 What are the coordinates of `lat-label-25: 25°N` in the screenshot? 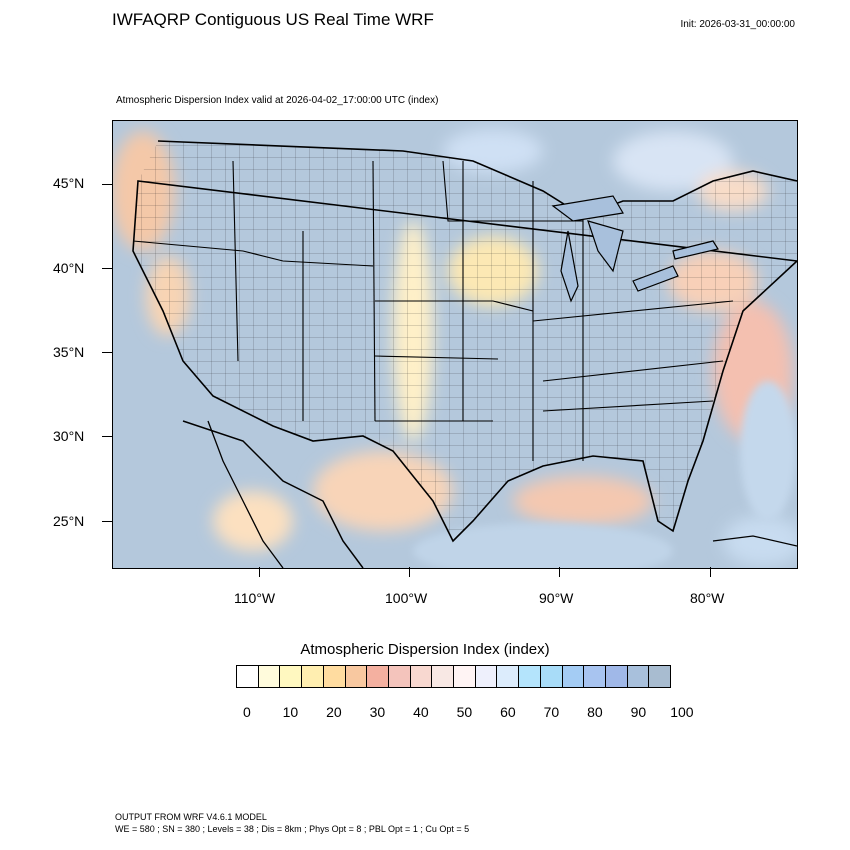 It's located at (69, 521).